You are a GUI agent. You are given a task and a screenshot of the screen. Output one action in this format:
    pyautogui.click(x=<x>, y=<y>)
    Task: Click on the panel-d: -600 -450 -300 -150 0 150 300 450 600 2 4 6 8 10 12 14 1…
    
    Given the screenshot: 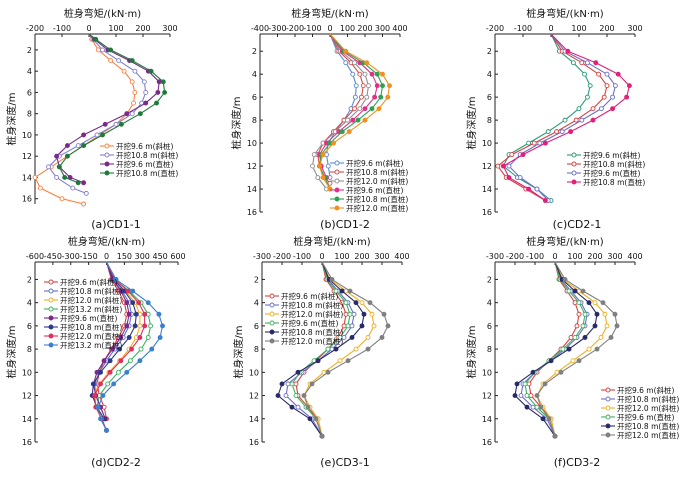 What is the action you would take?
    pyautogui.click(x=95, y=341)
    